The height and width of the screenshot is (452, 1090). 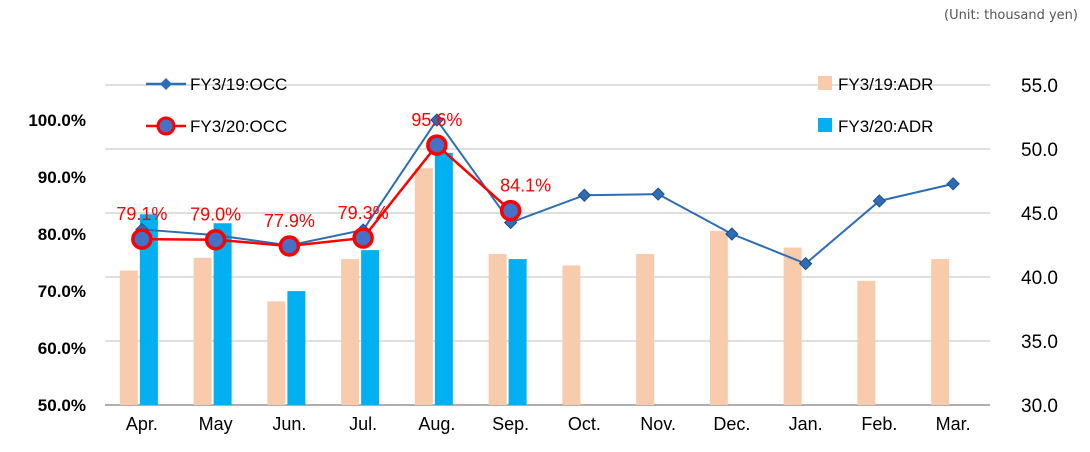 What do you see at coordinates (238, 126) in the screenshot?
I see `legend-label-occ20: FY3/20:OCC` at bounding box center [238, 126].